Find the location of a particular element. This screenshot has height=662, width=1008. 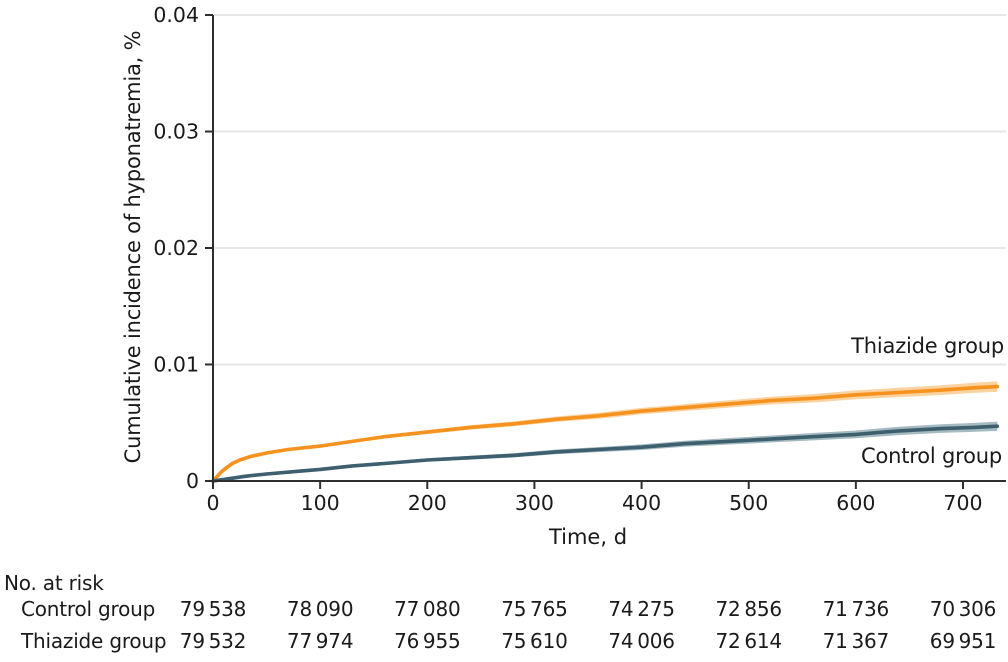

x-tick-label: 100 is located at coordinates (320, 503).